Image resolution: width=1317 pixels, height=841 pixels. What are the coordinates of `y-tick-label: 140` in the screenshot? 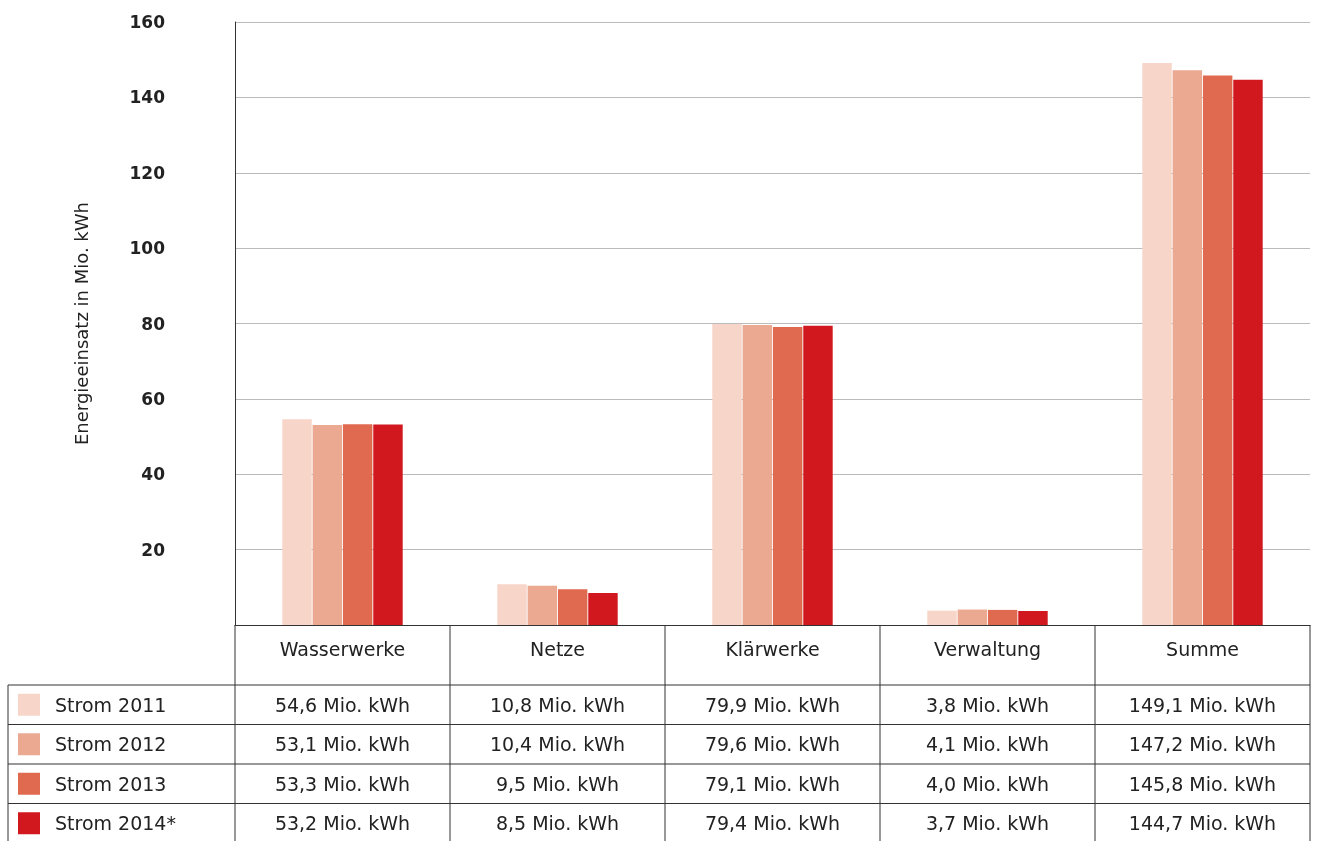 It's located at (147, 97).